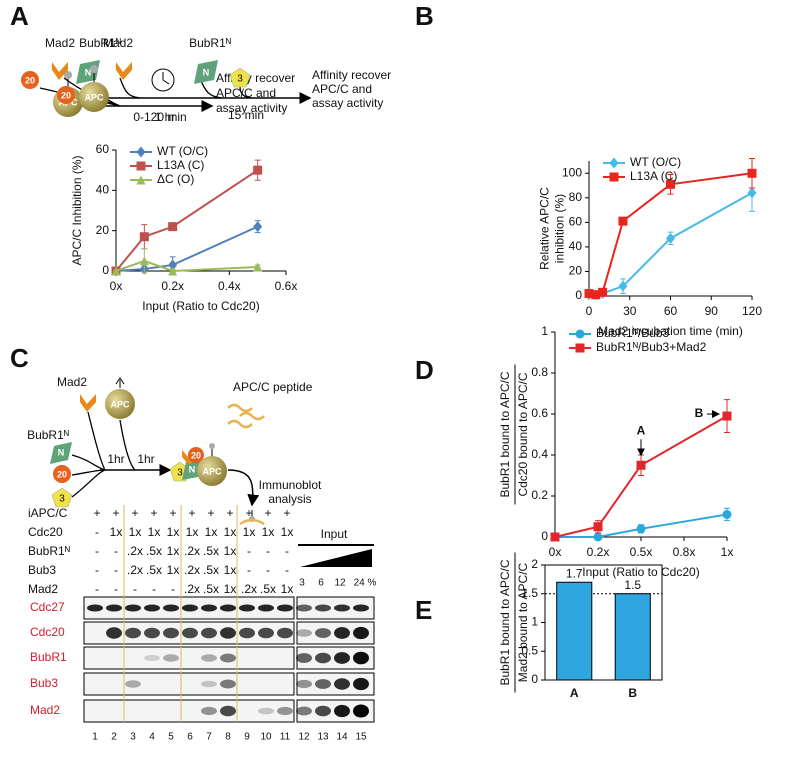  I want to click on legend-label: BubR1ᴺ/Bub3+Mad2, so click(651, 347).